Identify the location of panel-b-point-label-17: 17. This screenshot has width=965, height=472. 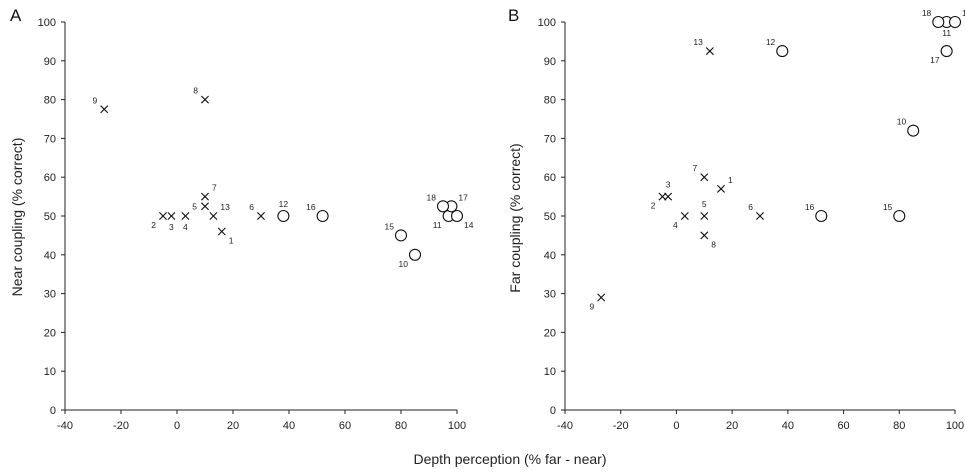
(935, 60).